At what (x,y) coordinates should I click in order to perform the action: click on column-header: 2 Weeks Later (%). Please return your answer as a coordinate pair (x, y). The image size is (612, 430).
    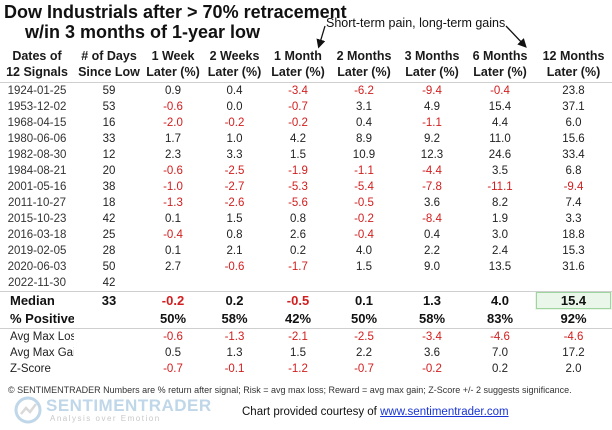
    Looking at the image, I should click on (234, 64).